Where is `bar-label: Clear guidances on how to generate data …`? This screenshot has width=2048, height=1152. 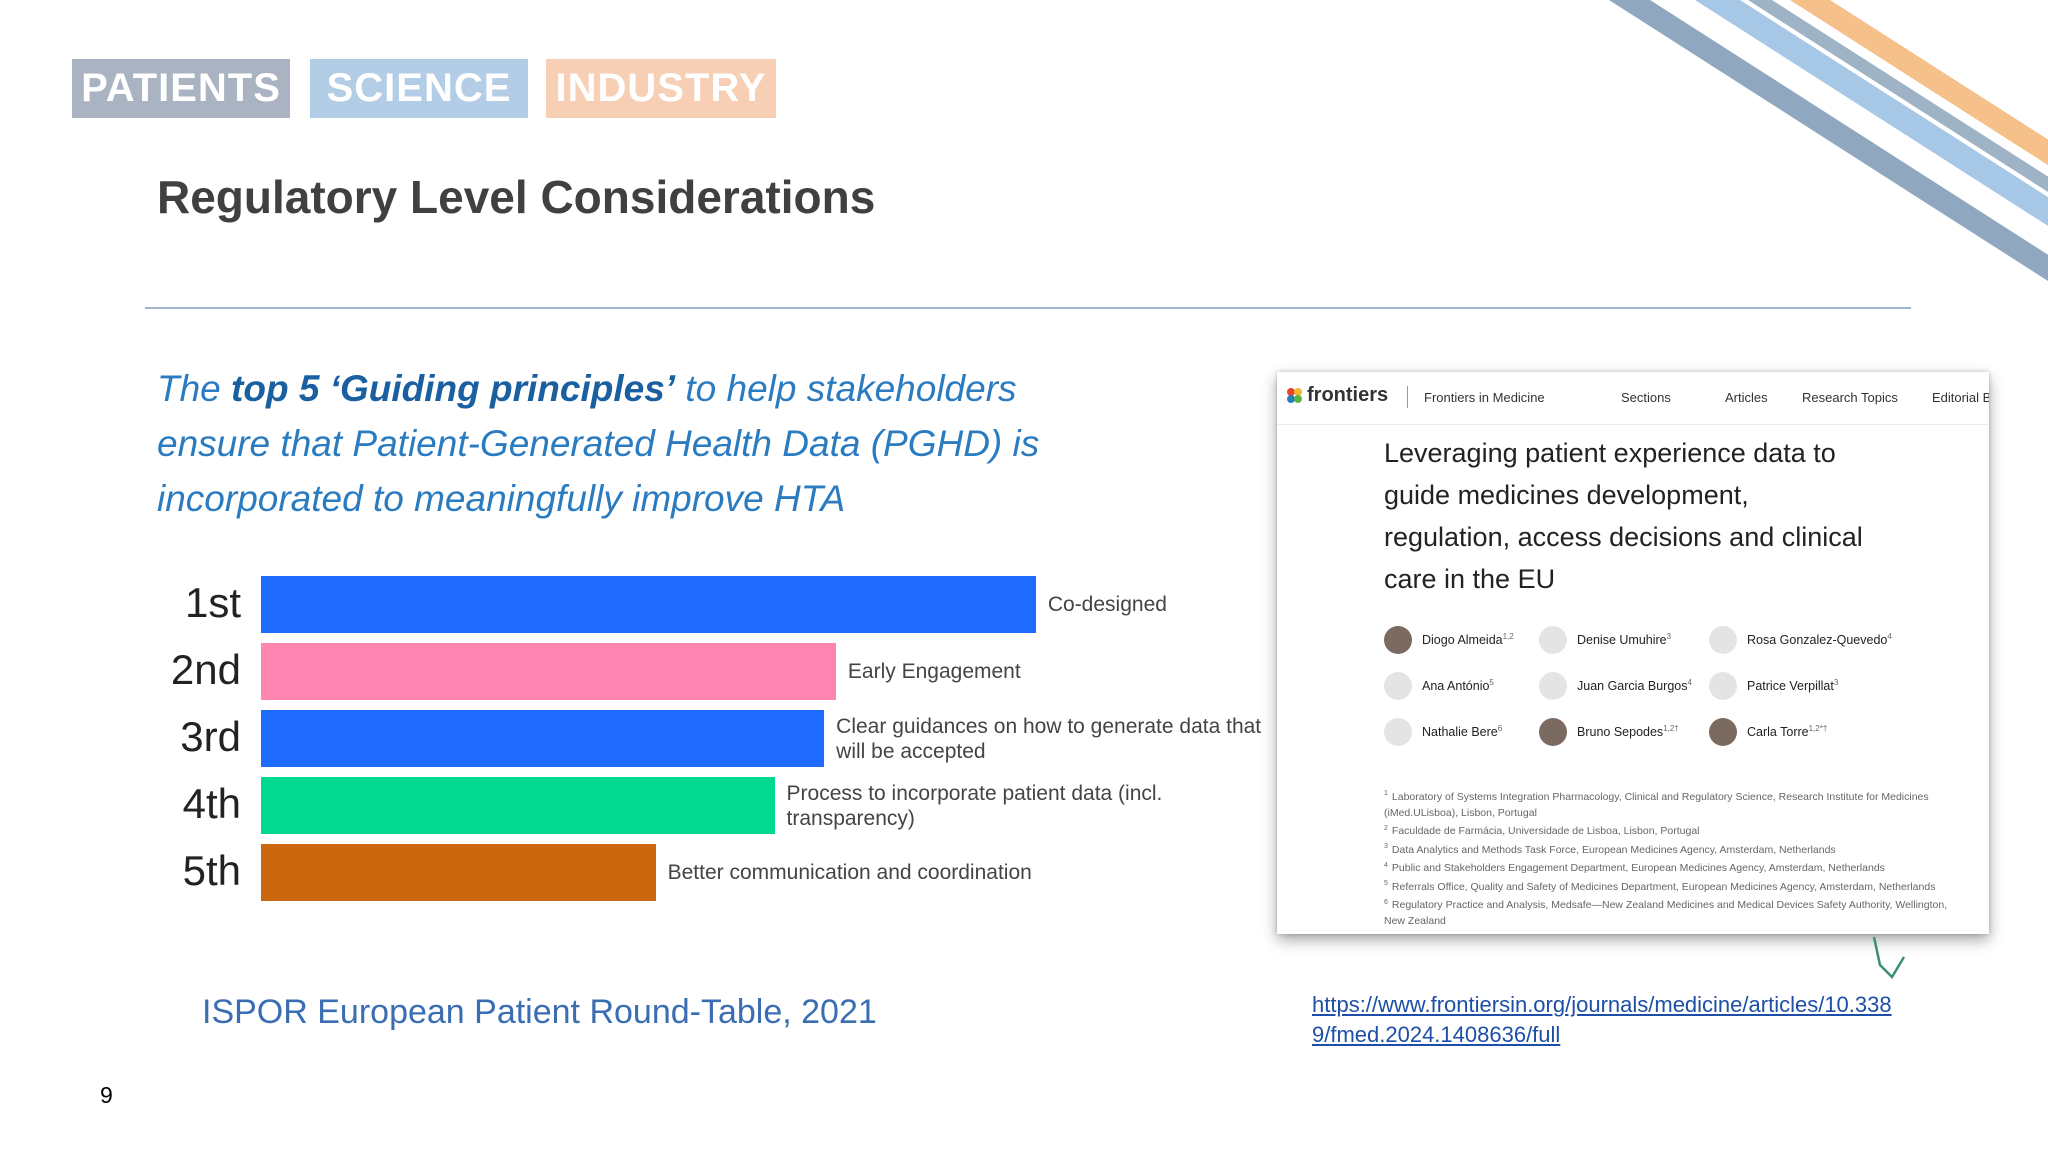
bar-label: Clear guidances on how to generate data … is located at coordinates (1049, 738).